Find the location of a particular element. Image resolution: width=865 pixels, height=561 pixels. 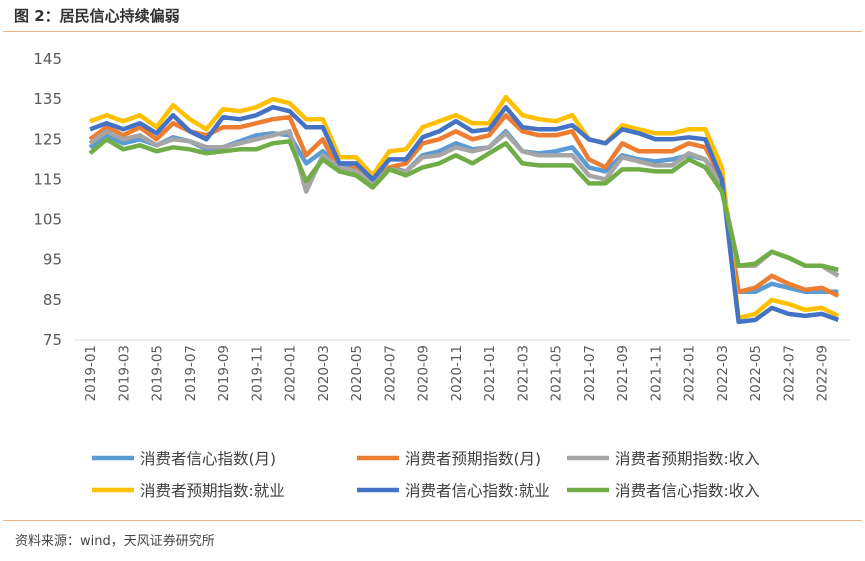

y-tick-label: 105 is located at coordinates (47, 220).